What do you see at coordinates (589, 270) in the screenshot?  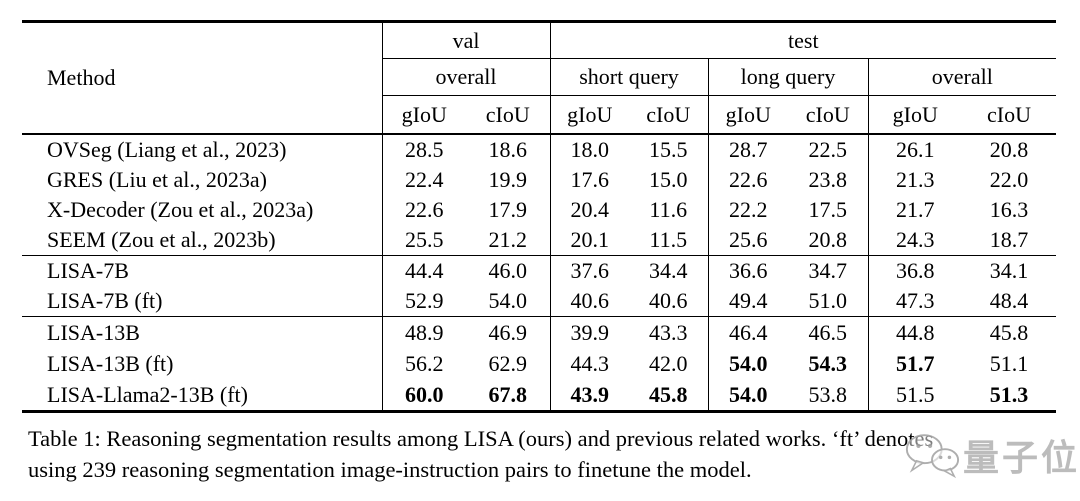 I see `value-cell: 37.6` at bounding box center [589, 270].